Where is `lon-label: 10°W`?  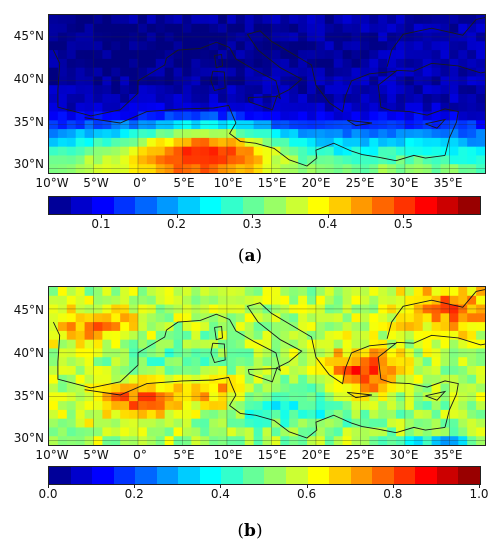
lon-label: 10°W is located at coordinates (52, 183).